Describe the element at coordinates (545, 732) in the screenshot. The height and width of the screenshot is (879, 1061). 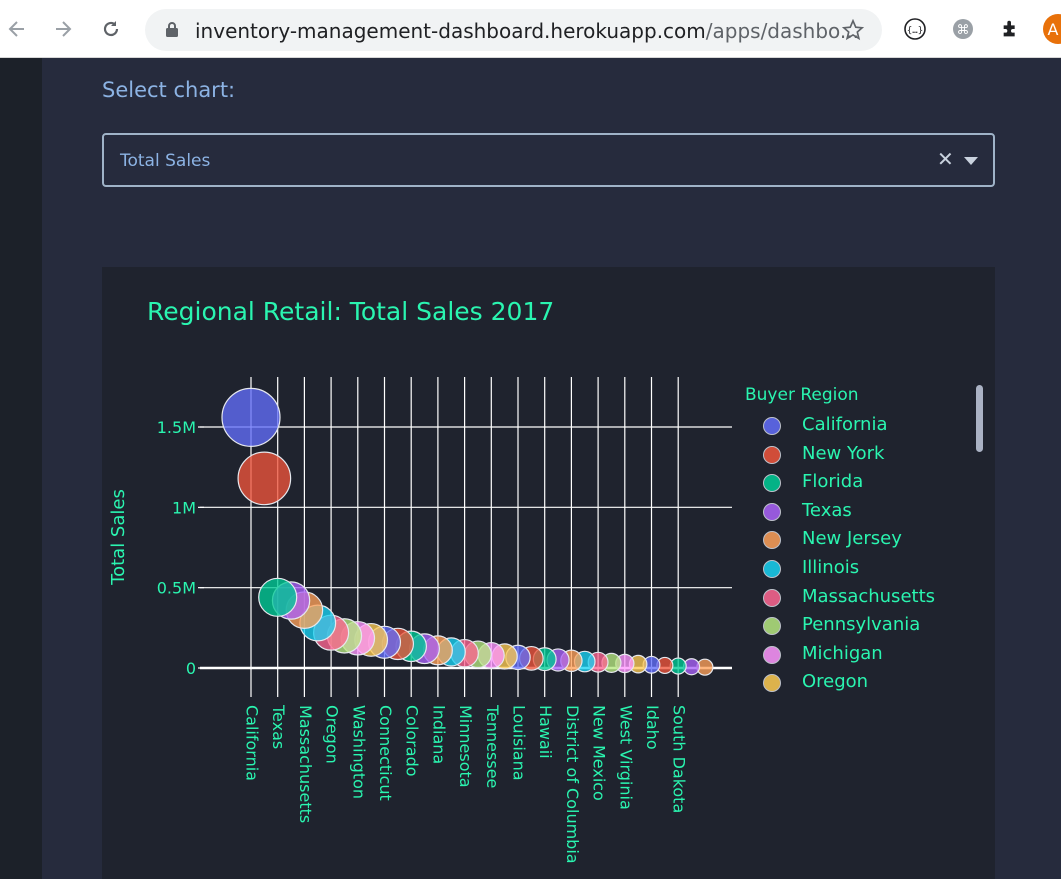
I see `x-tick-label: Hawaii` at that location.